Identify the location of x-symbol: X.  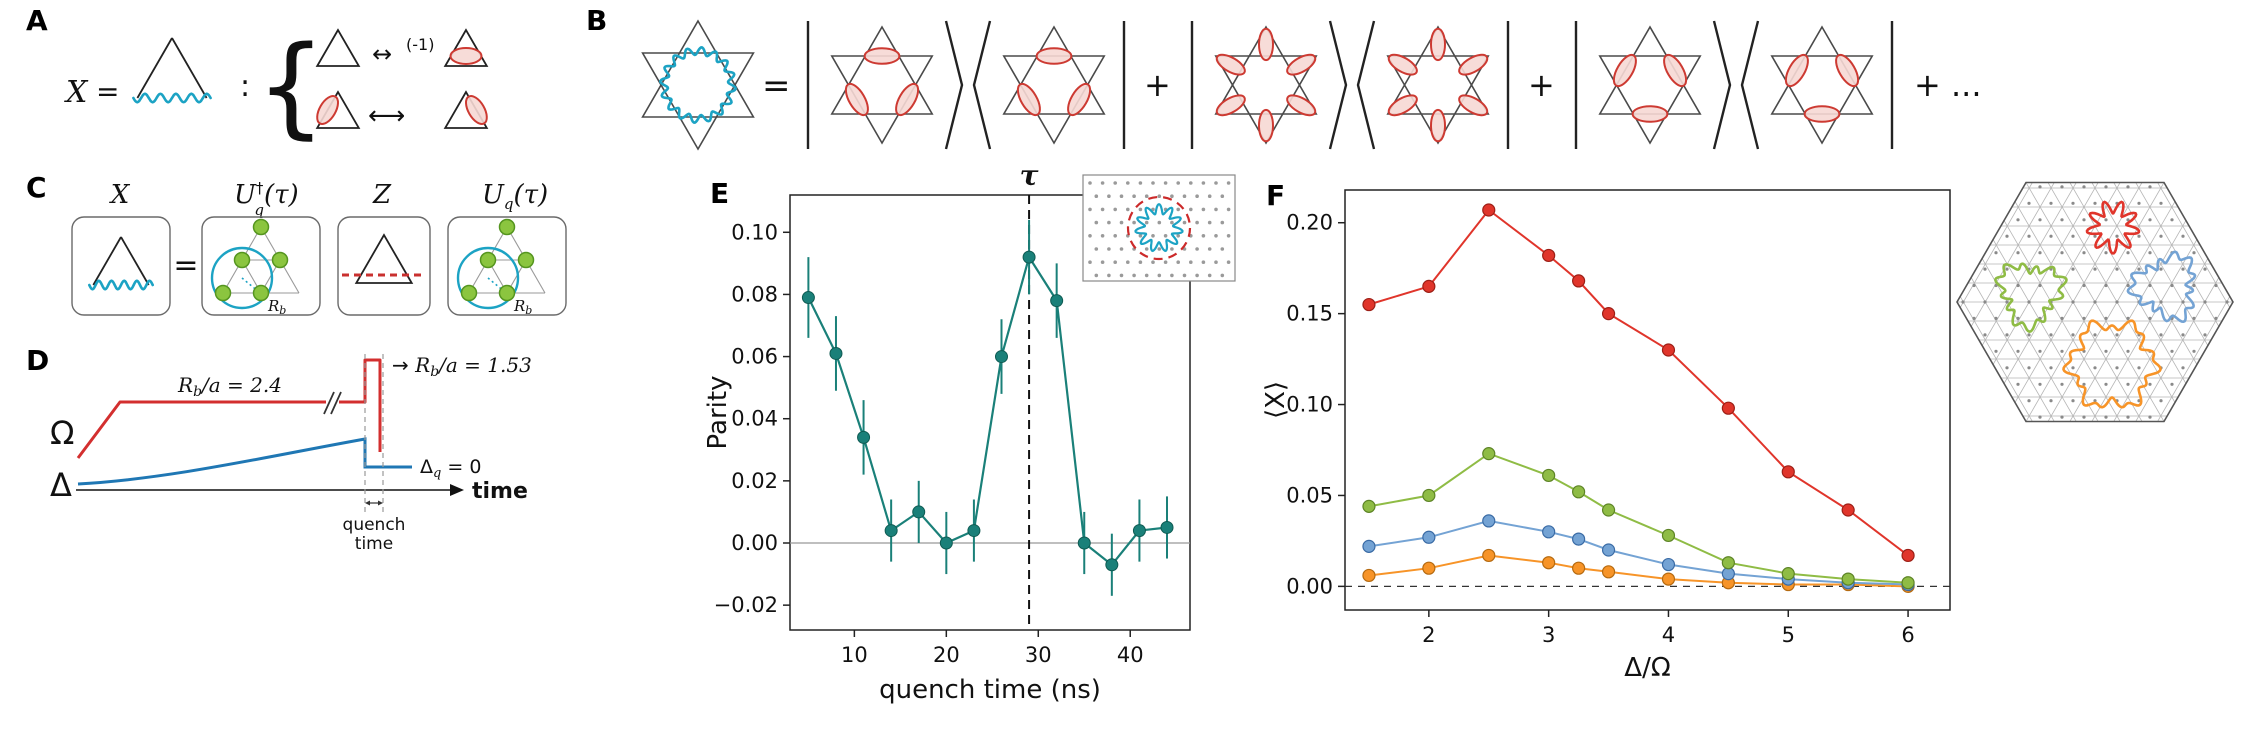
(76, 92).